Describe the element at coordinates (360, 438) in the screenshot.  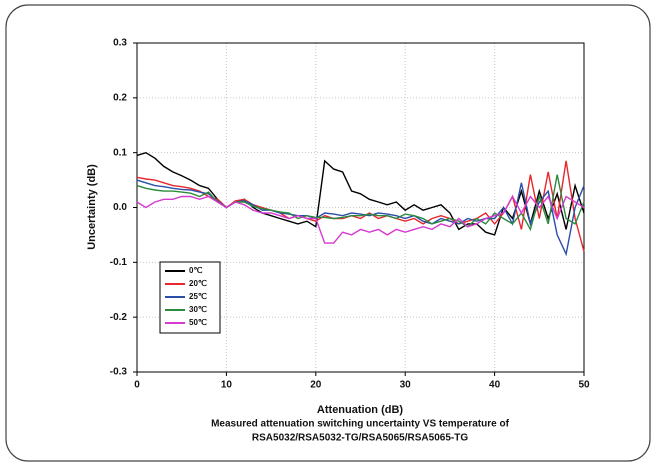
I see `caption: RSA5032/RSA5032-TG/RSA5065/RSA5065-TG` at that location.